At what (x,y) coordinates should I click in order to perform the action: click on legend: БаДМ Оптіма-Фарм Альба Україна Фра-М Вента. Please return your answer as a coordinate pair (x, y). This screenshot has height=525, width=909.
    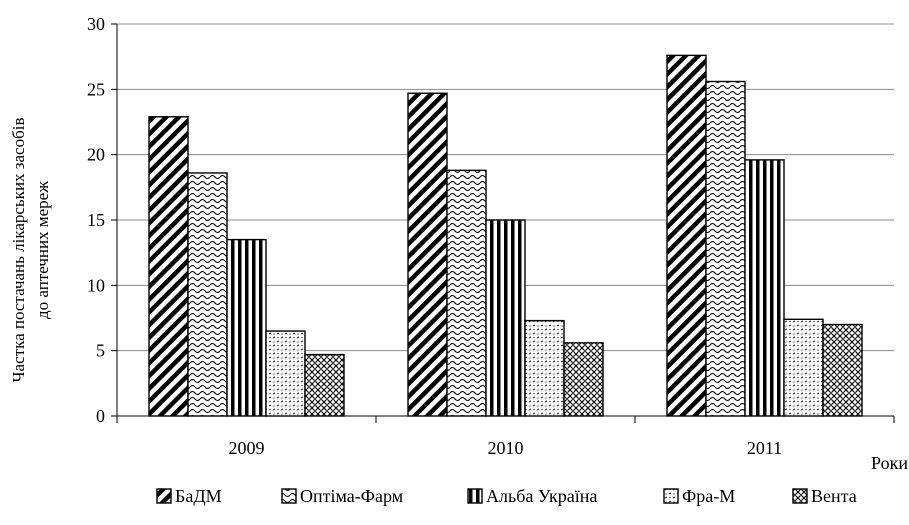
    Looking at the image, I should click on (506, 496).